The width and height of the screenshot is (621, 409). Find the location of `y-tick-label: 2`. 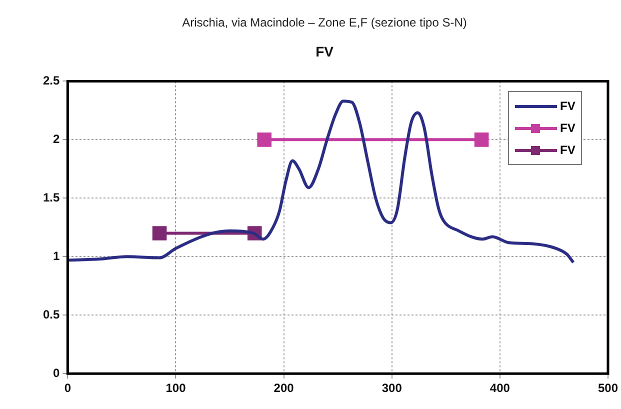

y-tick-label: 2 is located at coordinates (56, 139).